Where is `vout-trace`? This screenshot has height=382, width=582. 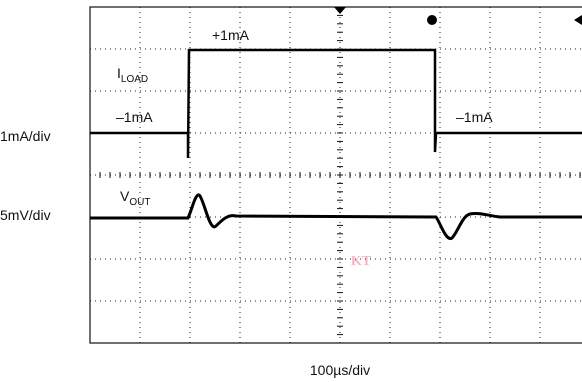
vout-trace is located at coordinates (336, 216).